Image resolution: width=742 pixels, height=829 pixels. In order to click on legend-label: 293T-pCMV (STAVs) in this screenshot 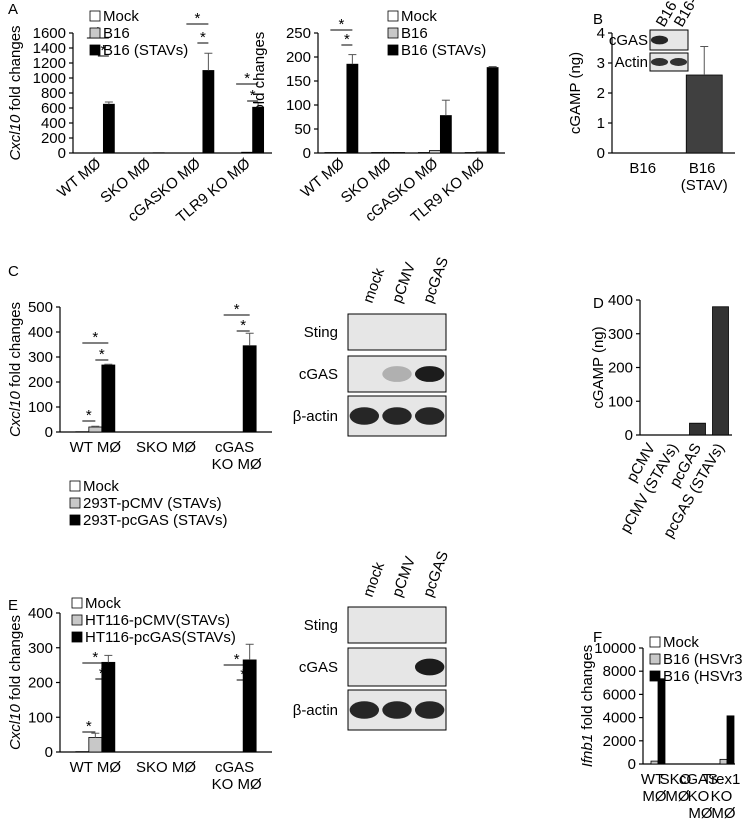, I will do `click(152, 503)`.